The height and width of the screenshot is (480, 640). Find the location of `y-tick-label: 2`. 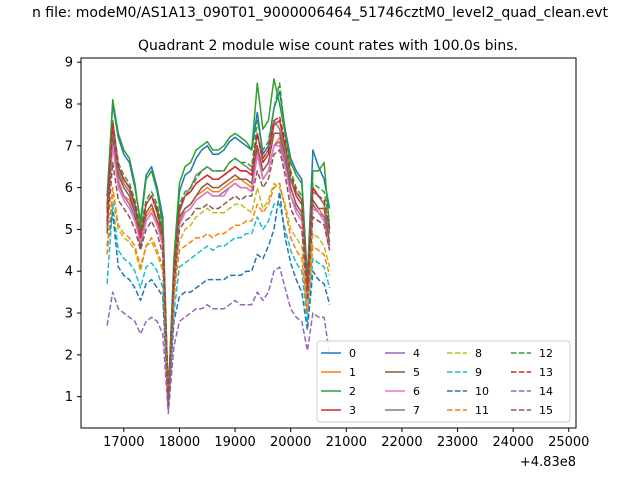

y-tick-label: 2 is located at coordinates (69, 355).